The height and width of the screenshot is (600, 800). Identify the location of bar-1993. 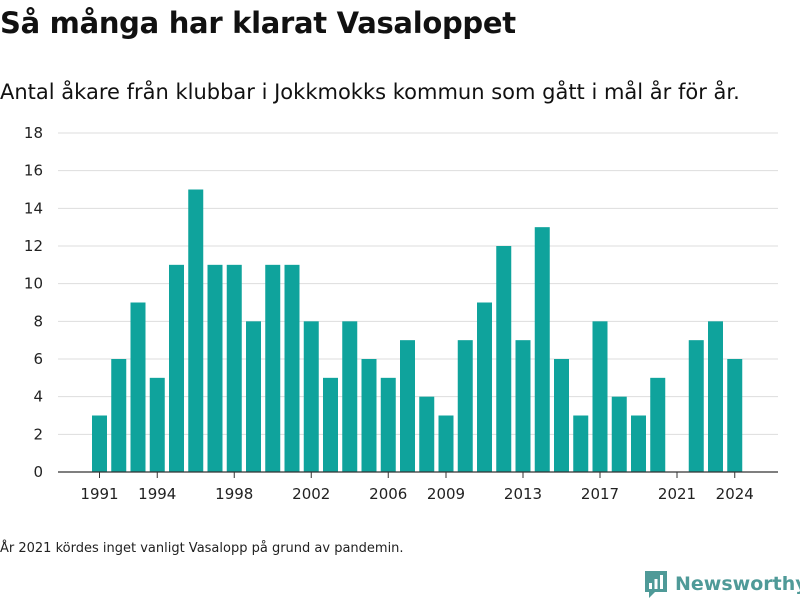
(138, 387).